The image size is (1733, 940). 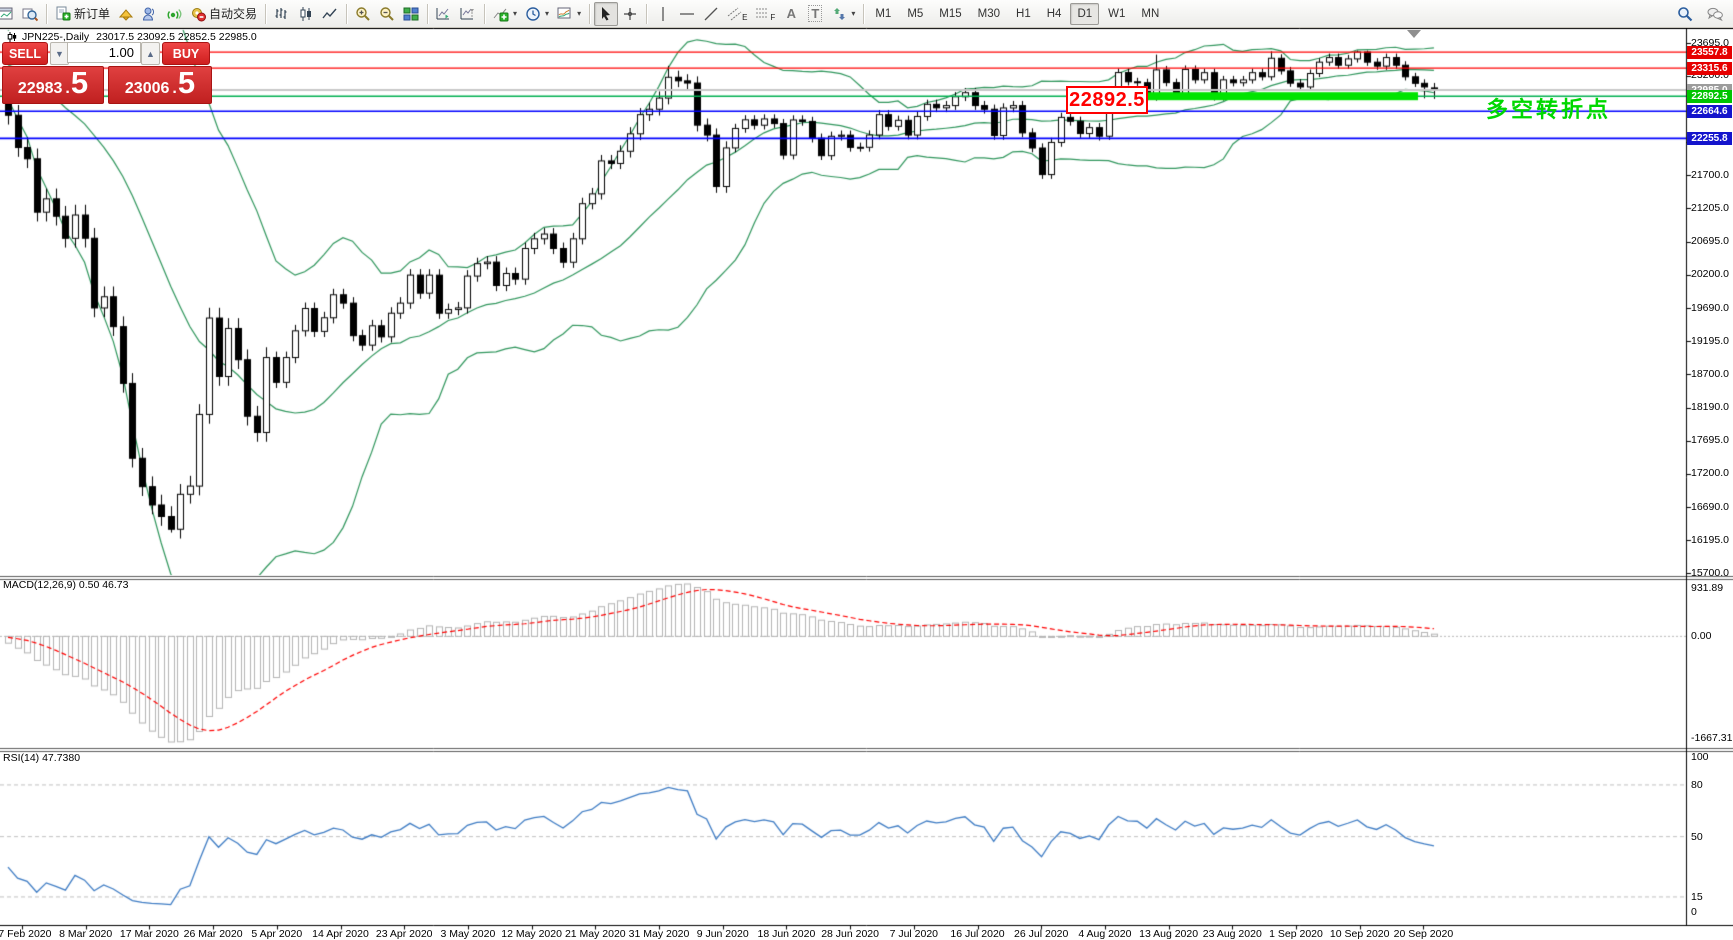 What do you see at coordinates (1710, 307) in the screenshot?
I see `price-tick-label: 19690.0` at bounding box center [1710, 307].